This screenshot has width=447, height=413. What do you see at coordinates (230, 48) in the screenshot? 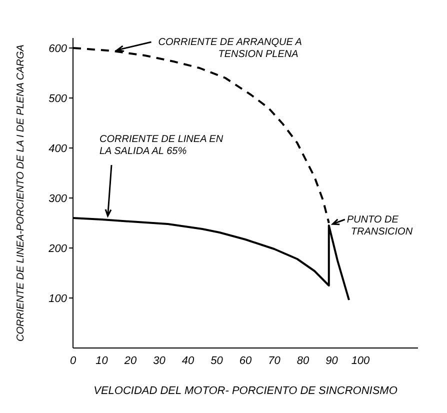
I see `annotation: CORRIENTE DE ARRANQUE A TENSION PLENA` at bounding box center [230, 48].